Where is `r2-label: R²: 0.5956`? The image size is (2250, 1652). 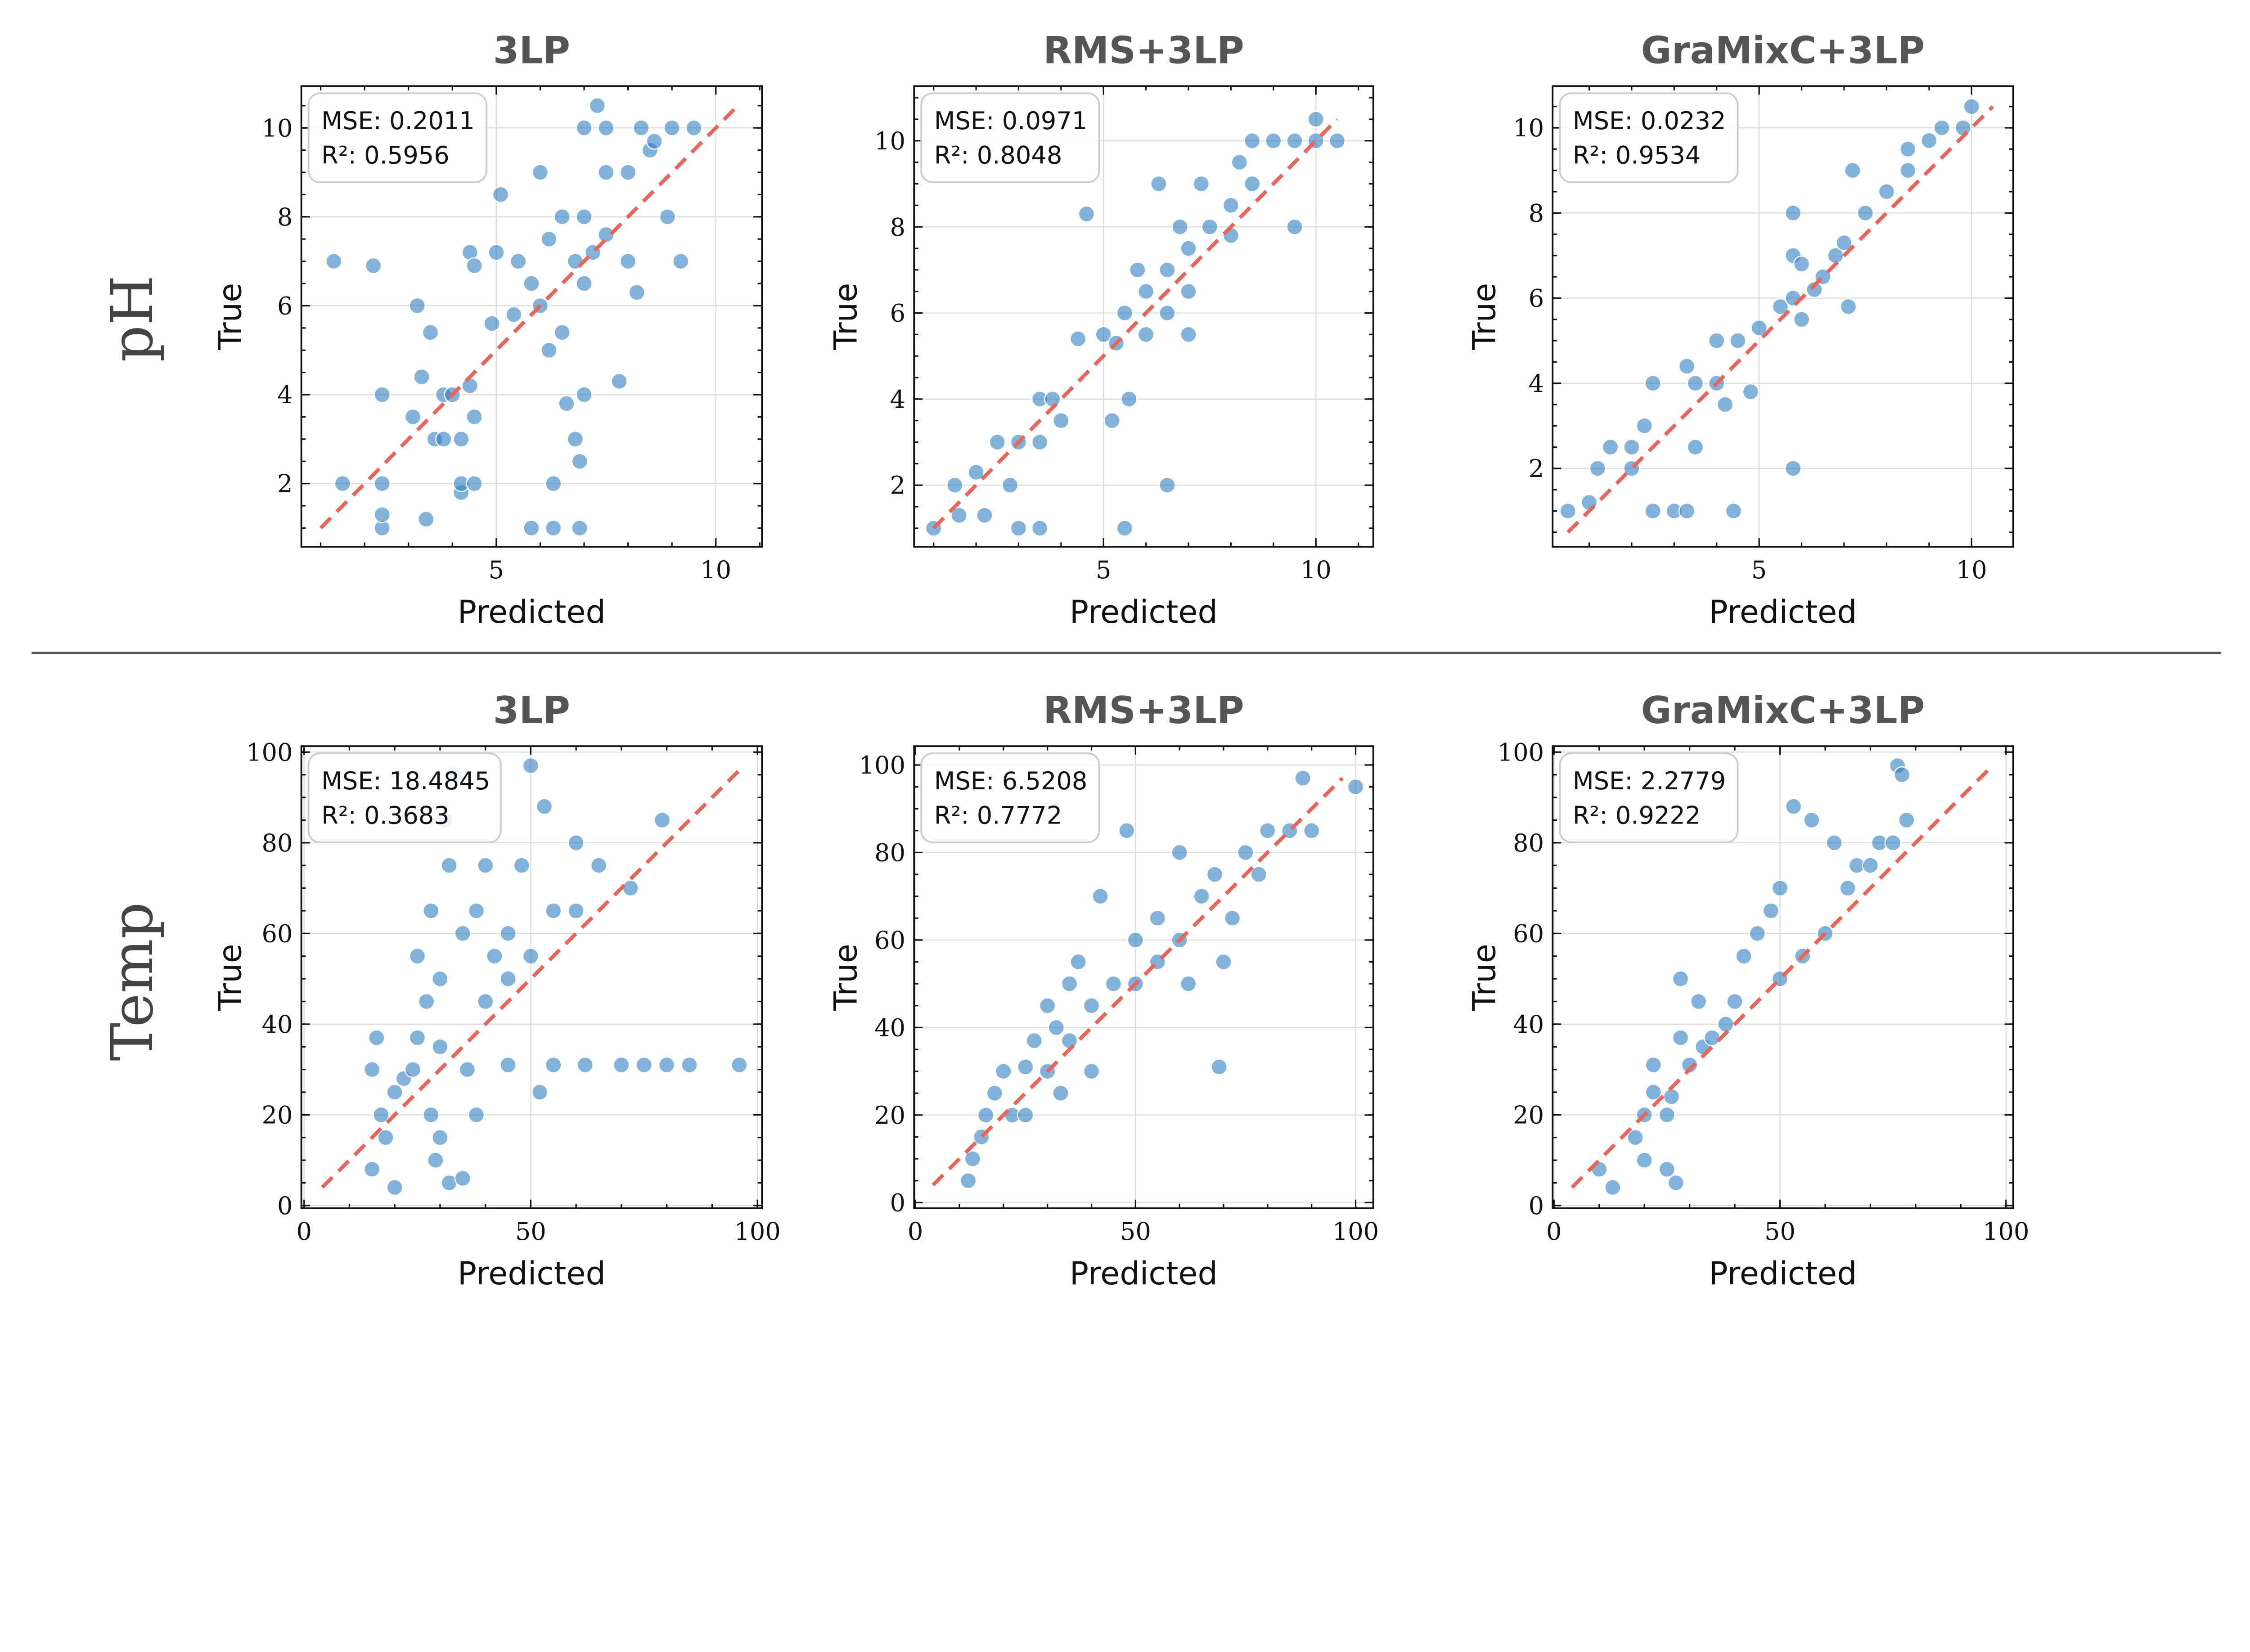
r2-label: R²: 0.5956 is located at coordinates (385, 155).